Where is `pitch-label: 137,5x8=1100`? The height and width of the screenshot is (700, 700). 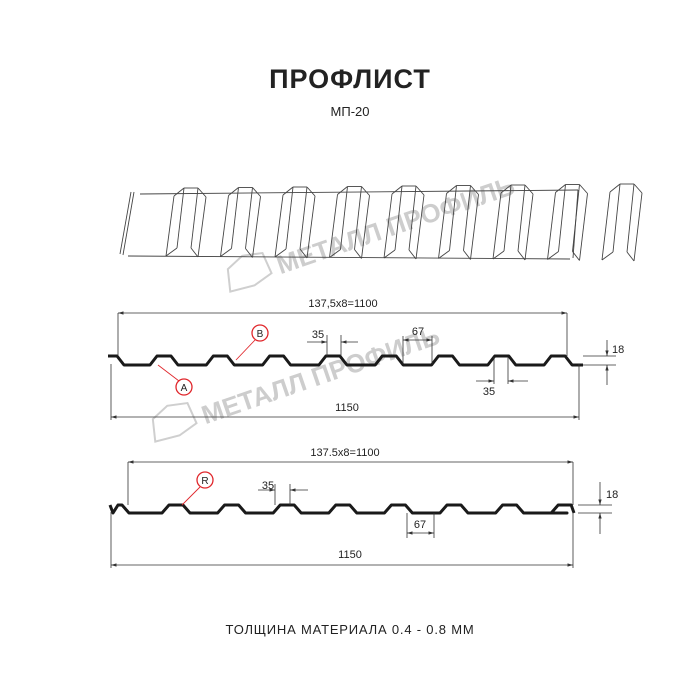
pitch-label: 137,5x8=1100 is located at coordinates (342, 304).